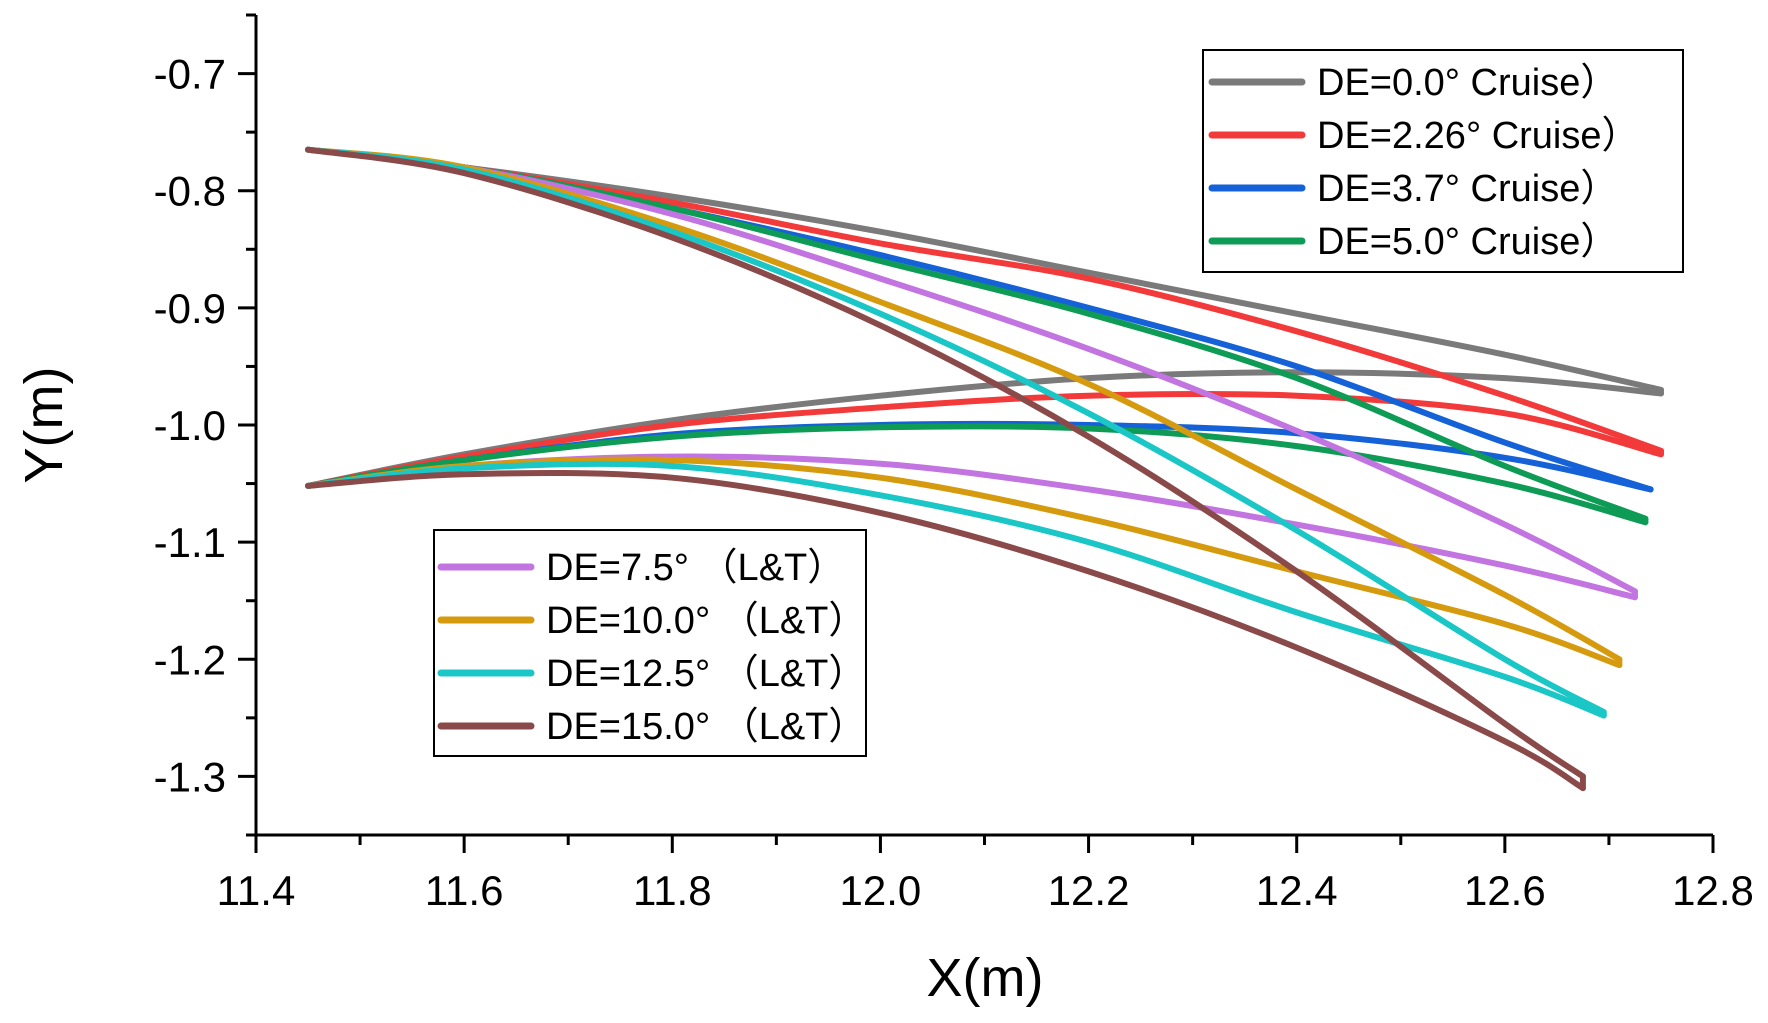 This screenshot has width=1768, height=1023. What do you see at coordinates (190, 74) in the screenshot?
I see `y-tick-label: -0.7` at bounding box center [190, 74].